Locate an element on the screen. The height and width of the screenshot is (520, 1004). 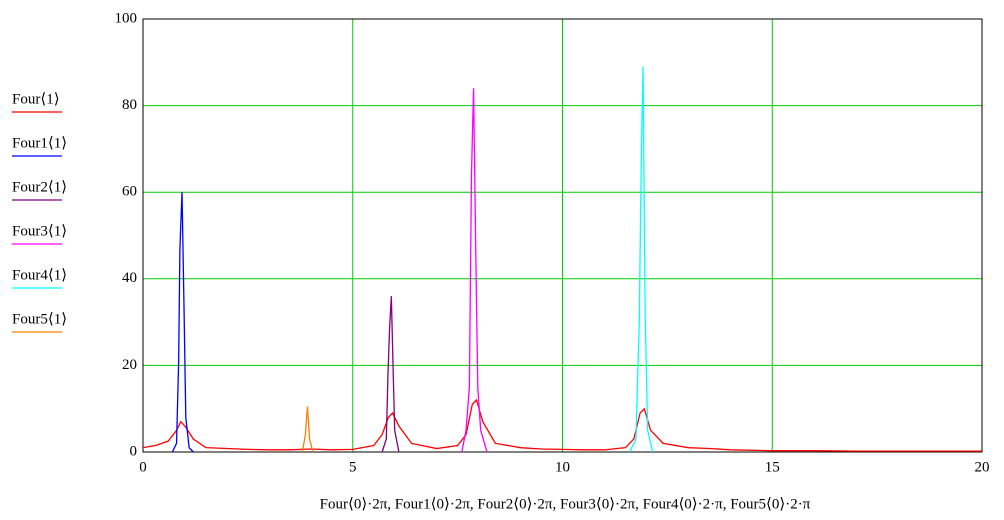
legend-label: Four2⟨1⟩ is located at coordinates (39, 187).